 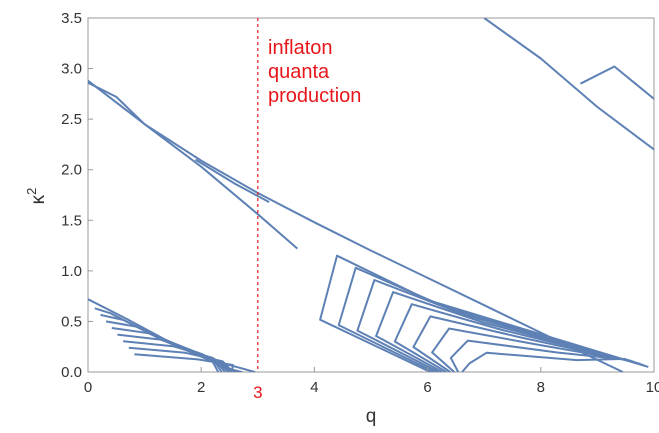 What do you see at coordinates (201, 387) in the screenshot?
I see `x-tick-label: 2` at bounding box center [201, 387].